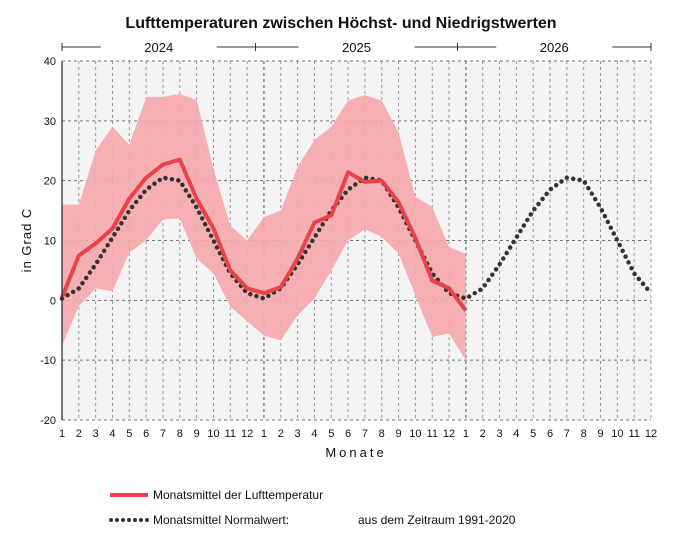  What do you see at coordinates (238, 495) in the screenshot?
I see `legend-mean-label: Monatsmittel der Lufttemperatur` at bounding box center [238, 495].